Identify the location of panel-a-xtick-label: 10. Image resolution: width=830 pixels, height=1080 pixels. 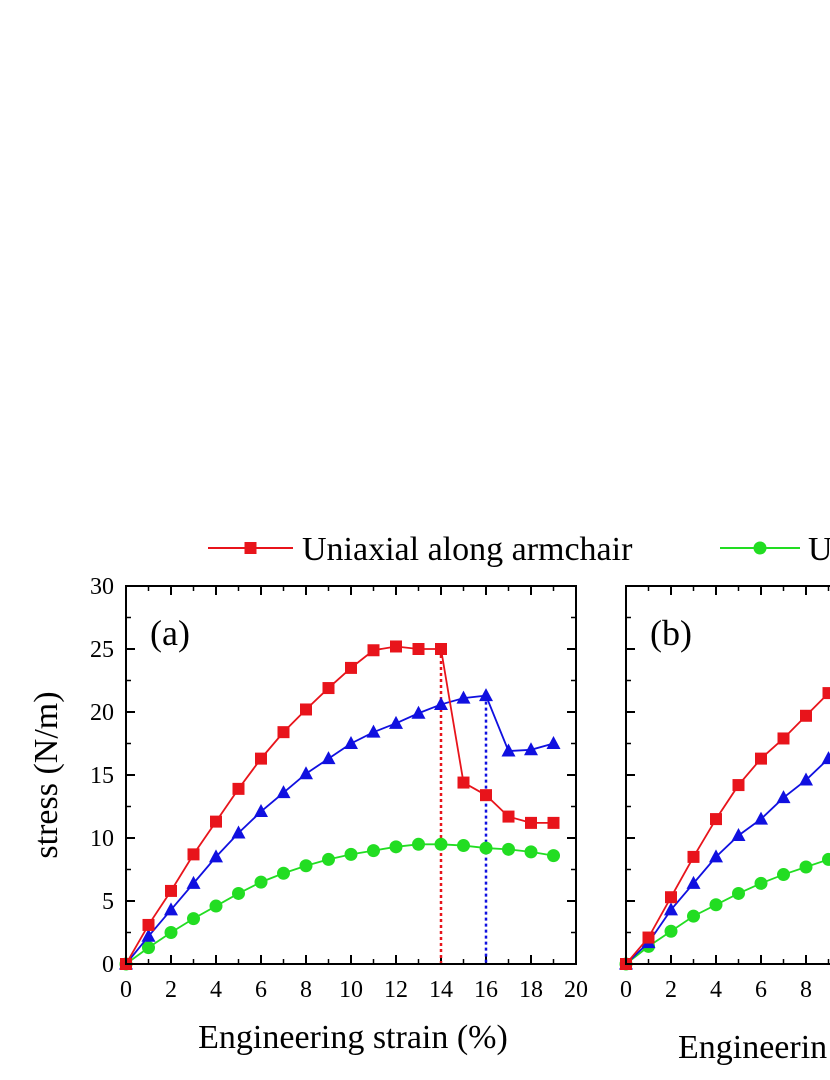
(351, 990).